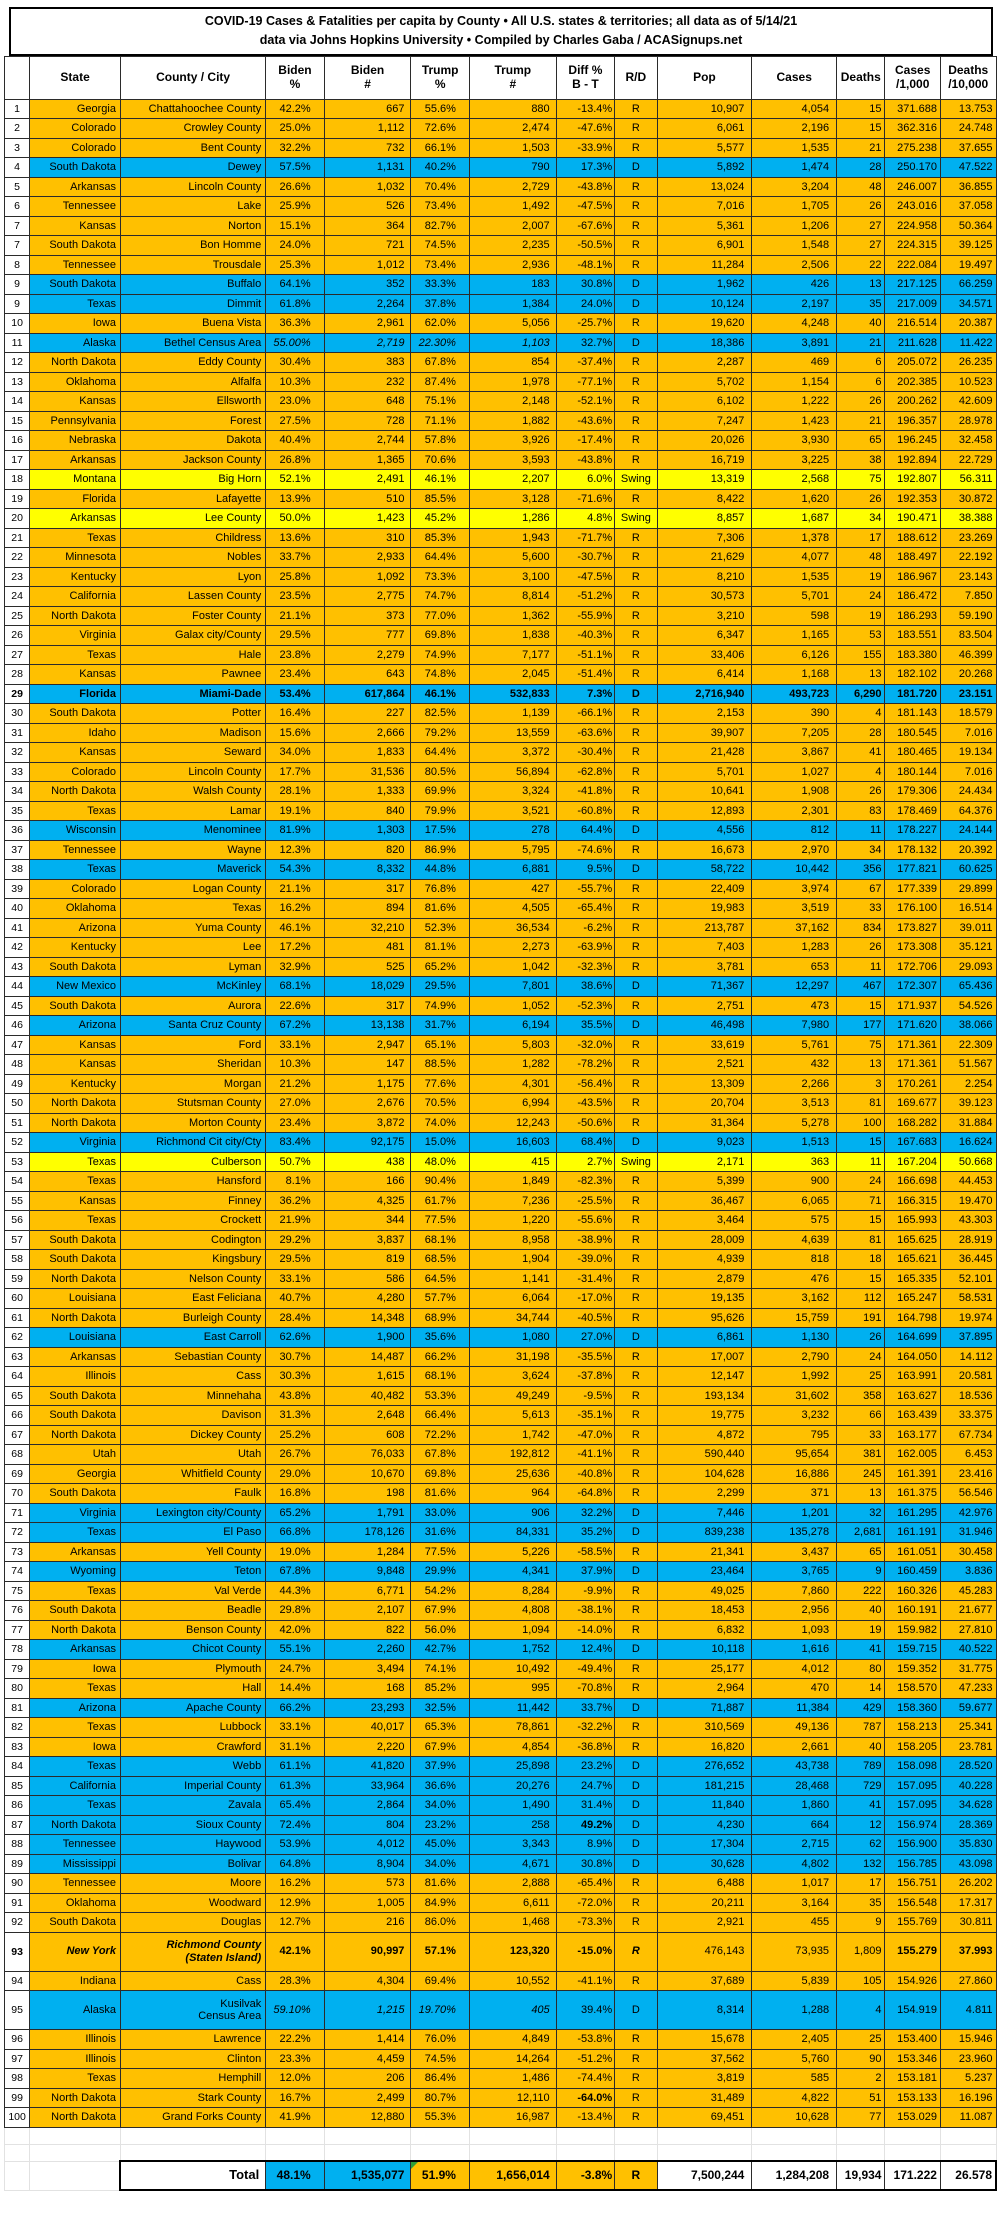 Image resolution: width=999 pixels, height=2223 pixels. Describe the element at coordinates (794, 77) in the screenshot. I see `column-header-cases: Cases` at that location.